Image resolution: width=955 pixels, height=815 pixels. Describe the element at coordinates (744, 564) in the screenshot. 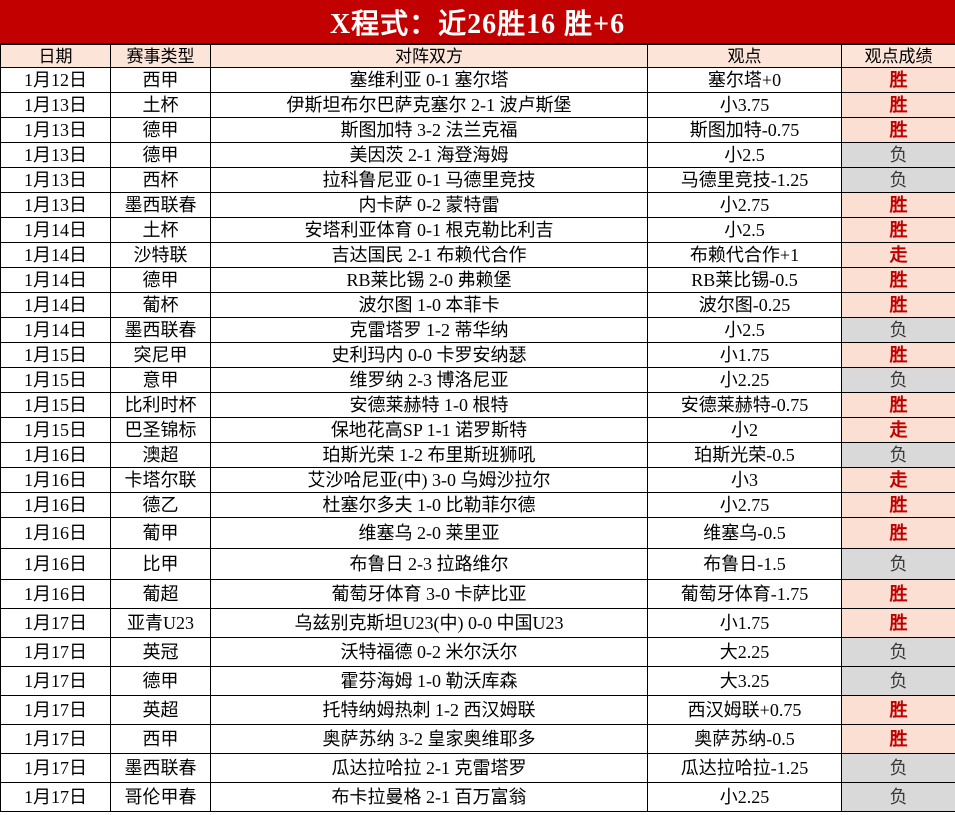

I see `view-cell: 布鲁日-1.5` at that location.